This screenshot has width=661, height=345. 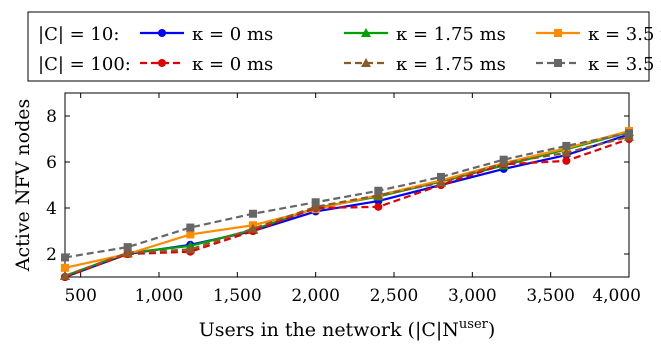 What do you see at coordinates (51, 163) in the screenshot?
I see `y-tick-label: 6` at bounding box center [51, 163].